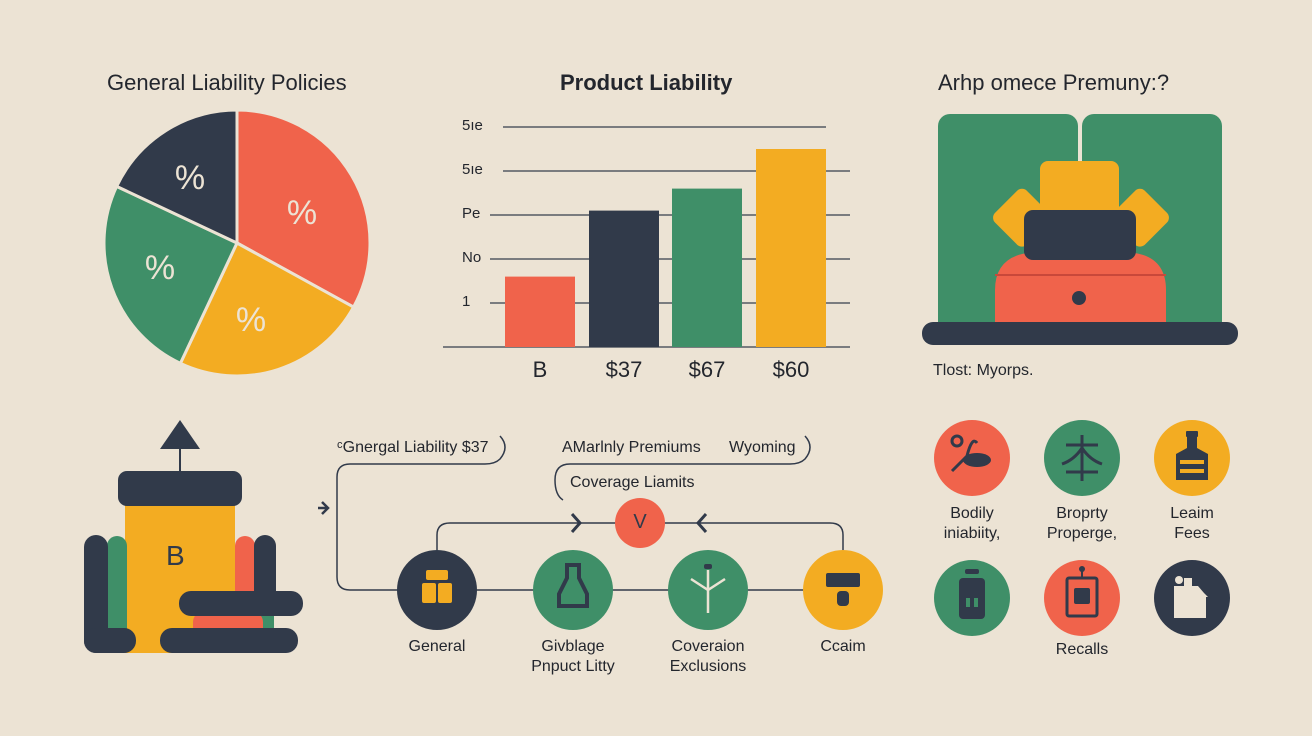 This screenshot has height=736, width=1312. Describe the element at coordinates (573, 646) in the screenshot. I see `flow-node-label: Givblage` at that location.